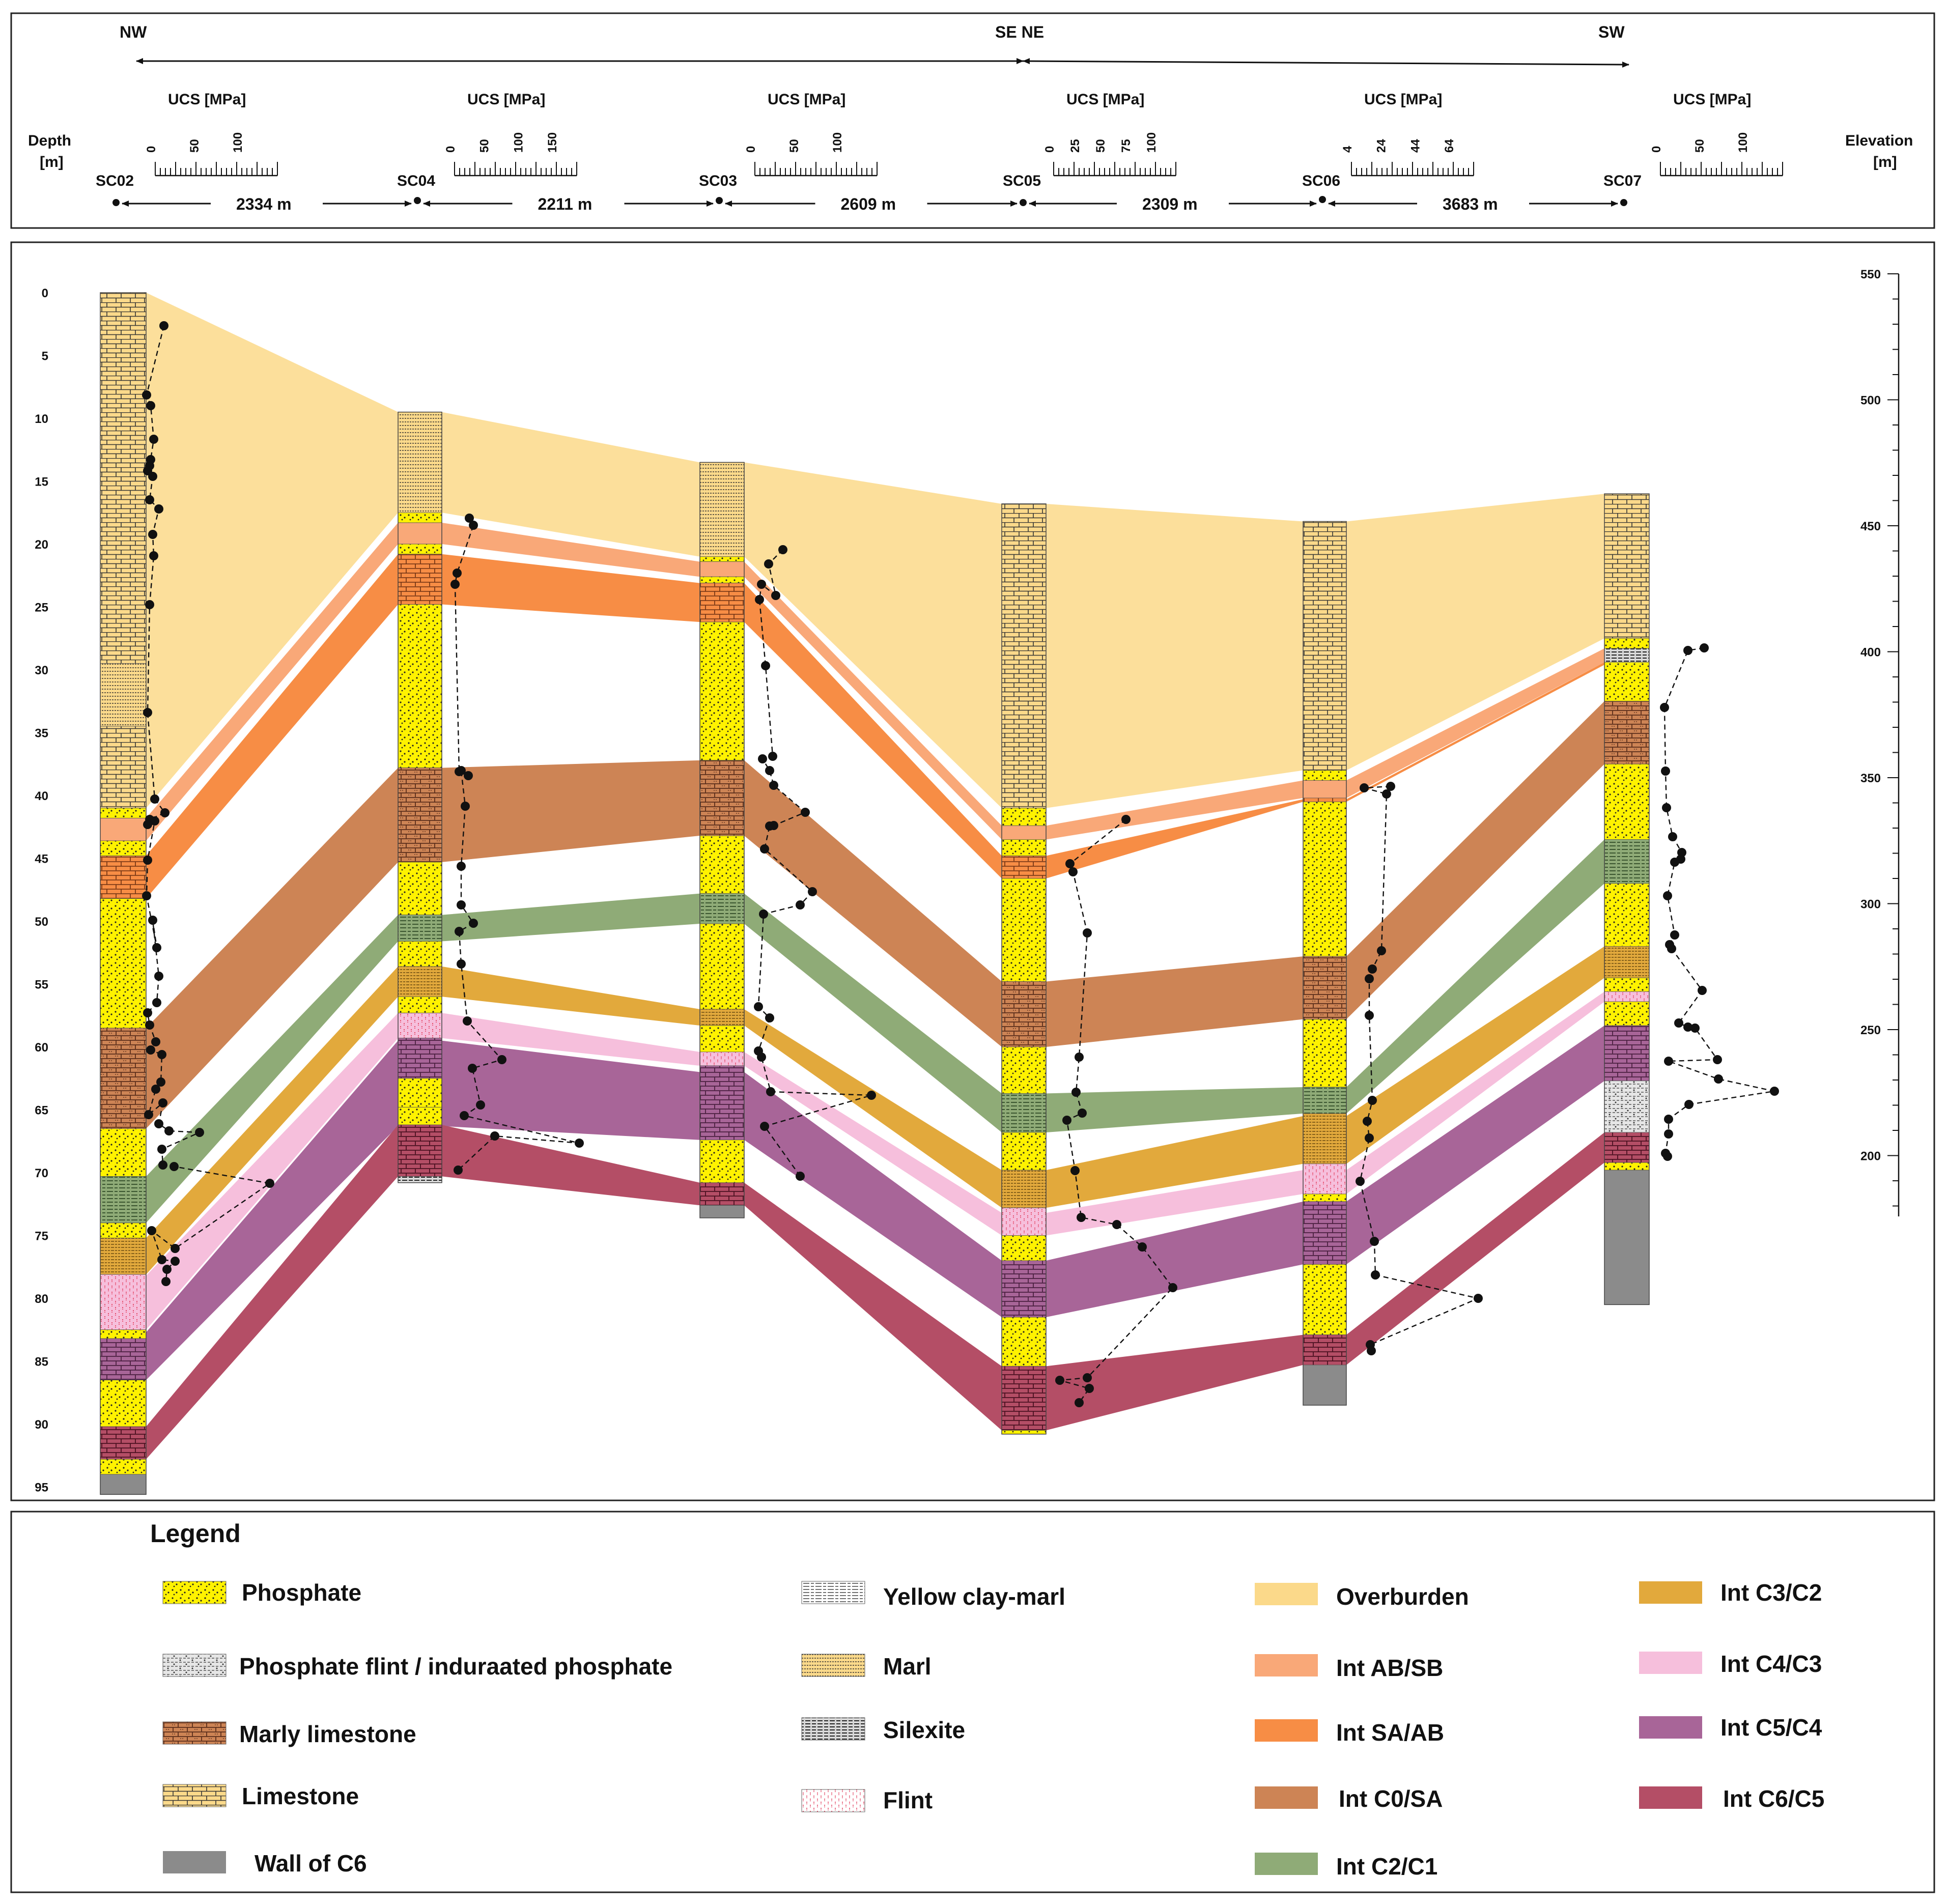  I want to click on depth-tick-45: 45, so click(41, 859).